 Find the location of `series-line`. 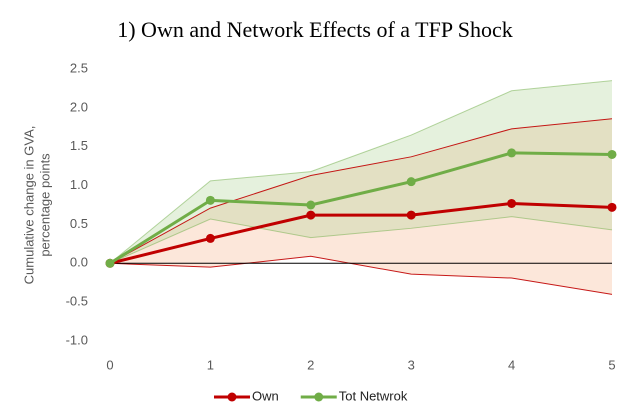

series-line is located at coordinates (361, 233).